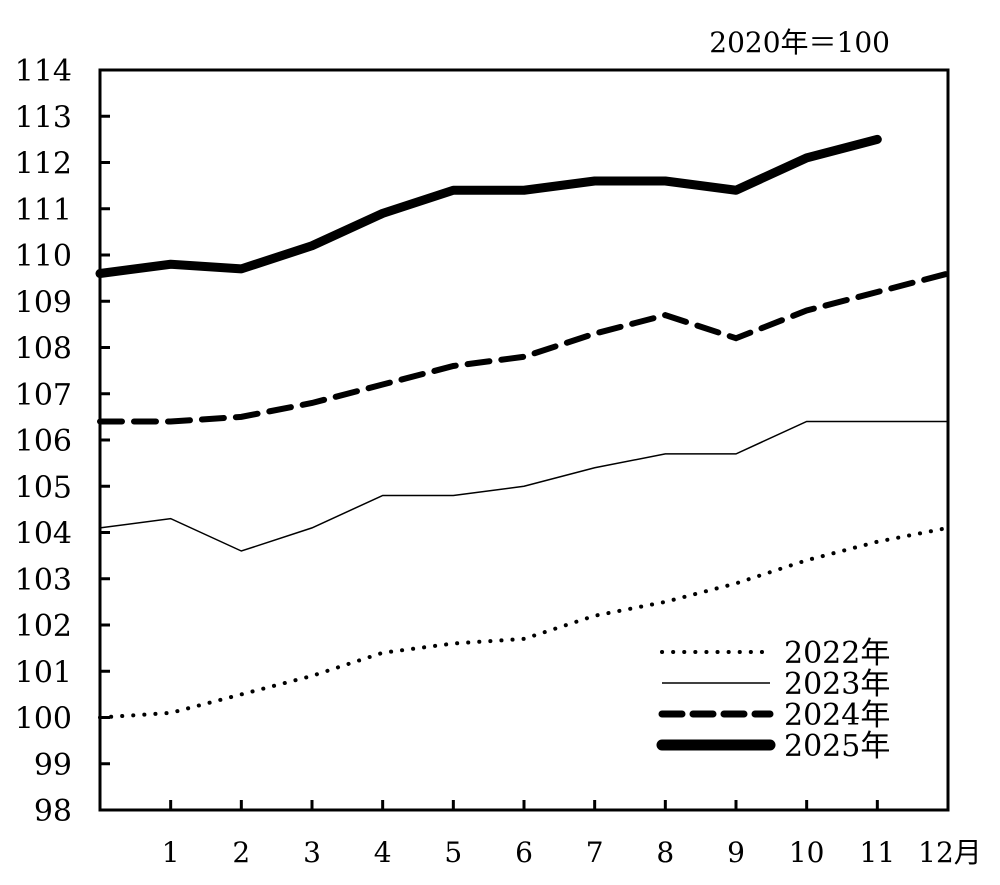 The image size is (1000, 885). Describe the element at coordinates (950, 852) in the screenshot. I see `x-tick-label: 12月` at that location.